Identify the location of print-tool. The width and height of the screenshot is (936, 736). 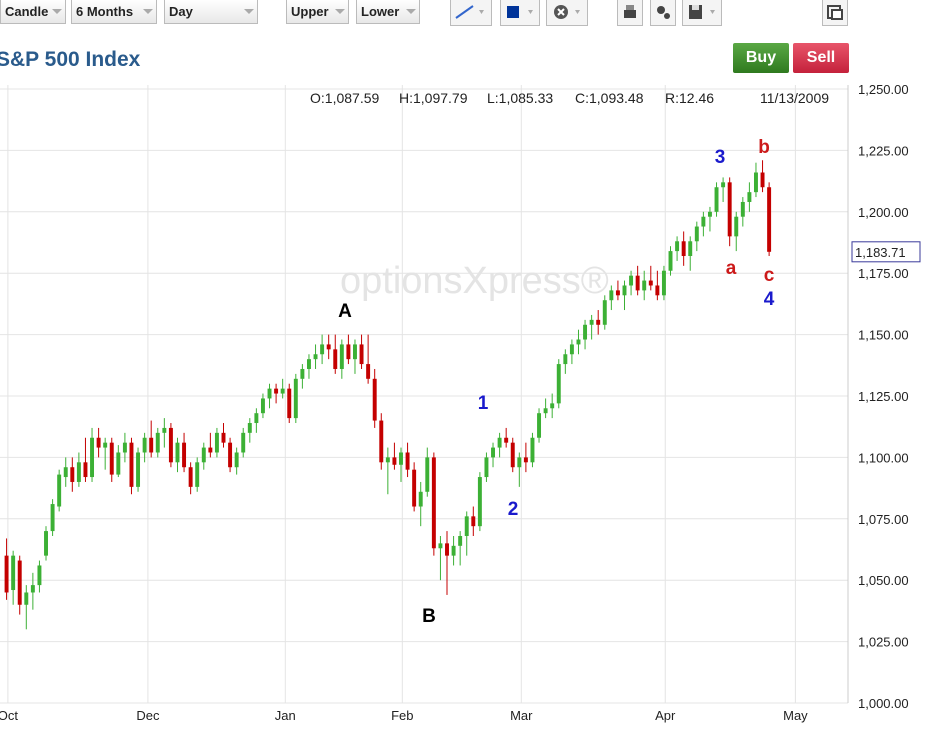
(630, 13).